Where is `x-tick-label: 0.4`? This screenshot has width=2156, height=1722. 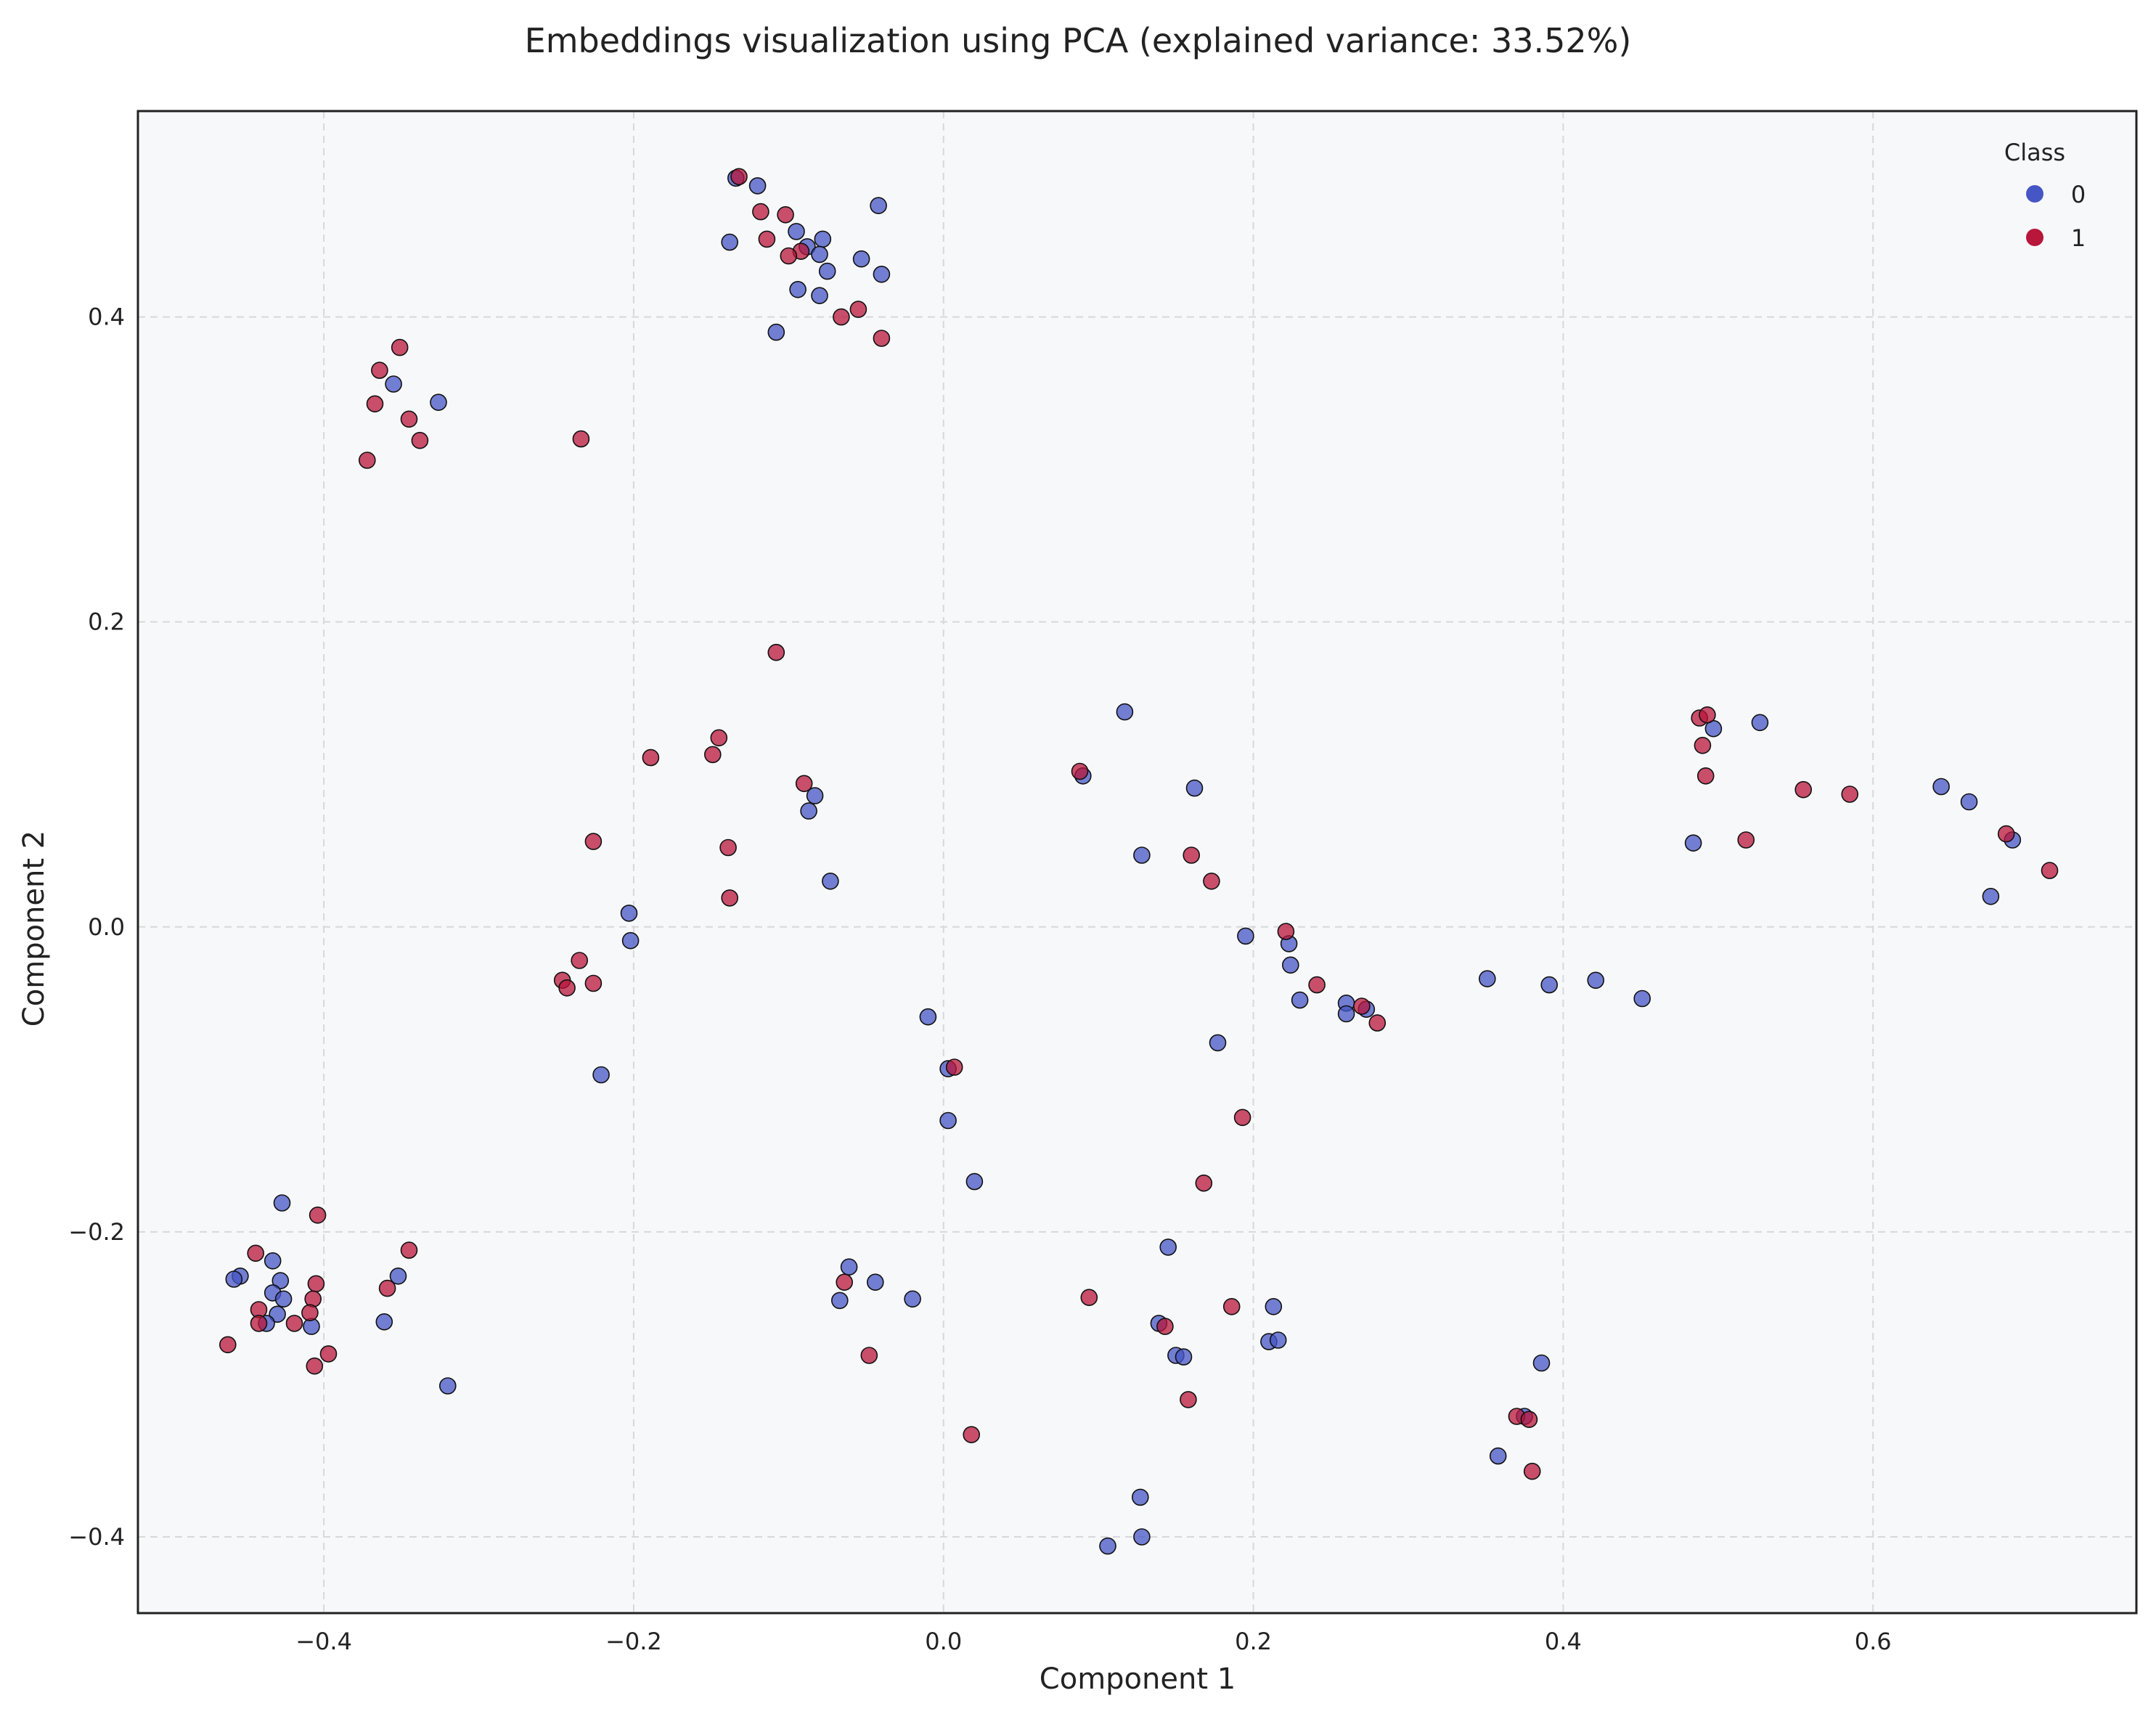 x-tick-label: 0.4 is located at coordinates (1564, 1641).